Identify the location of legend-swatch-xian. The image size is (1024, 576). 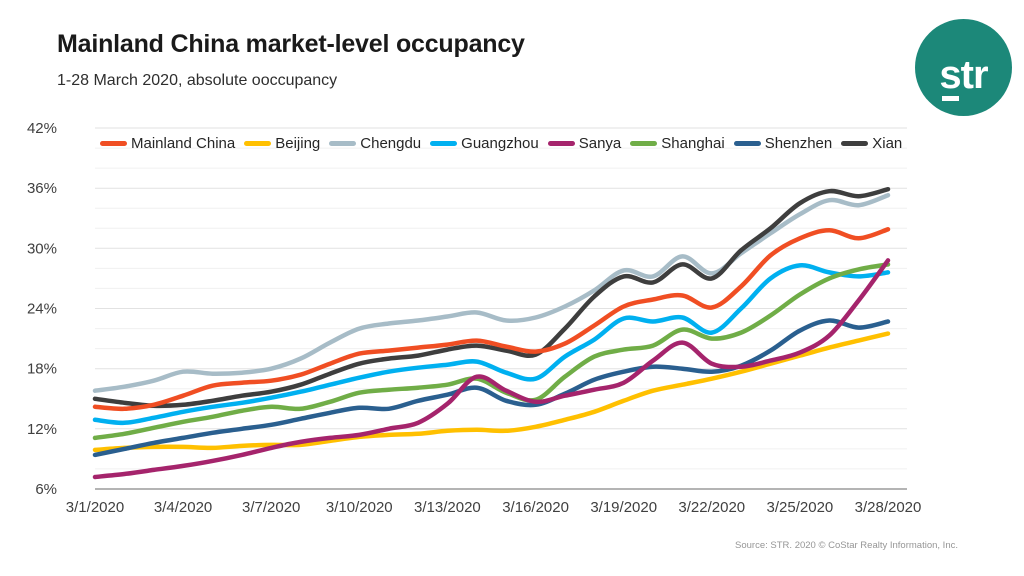
(855, 143).